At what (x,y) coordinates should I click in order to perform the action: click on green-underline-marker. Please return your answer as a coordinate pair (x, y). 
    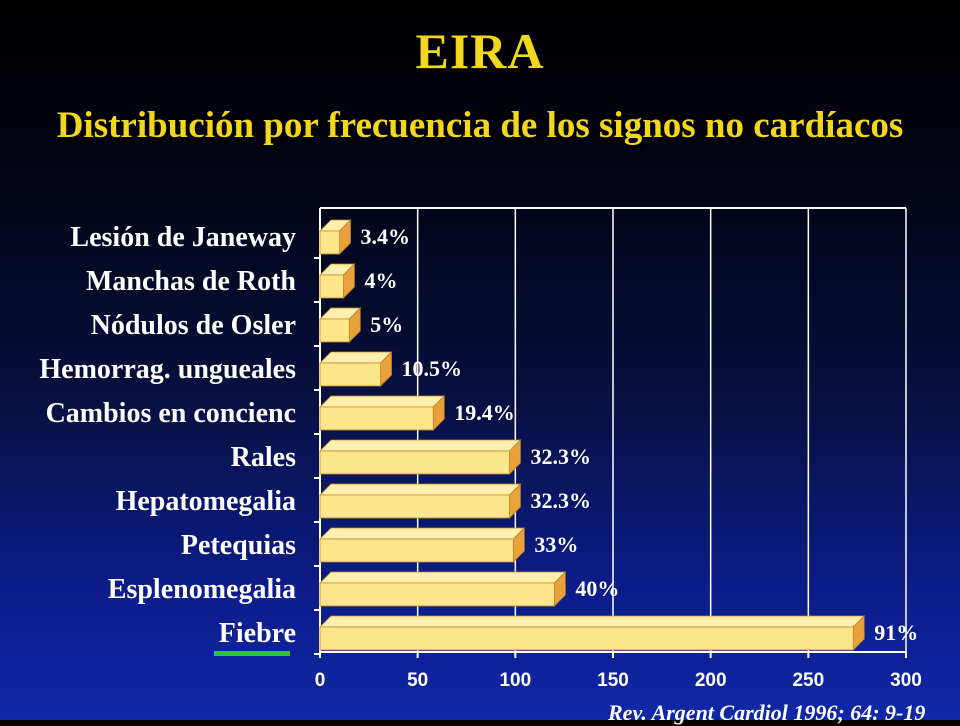
    Looking at the image, I should click on (252, 653).